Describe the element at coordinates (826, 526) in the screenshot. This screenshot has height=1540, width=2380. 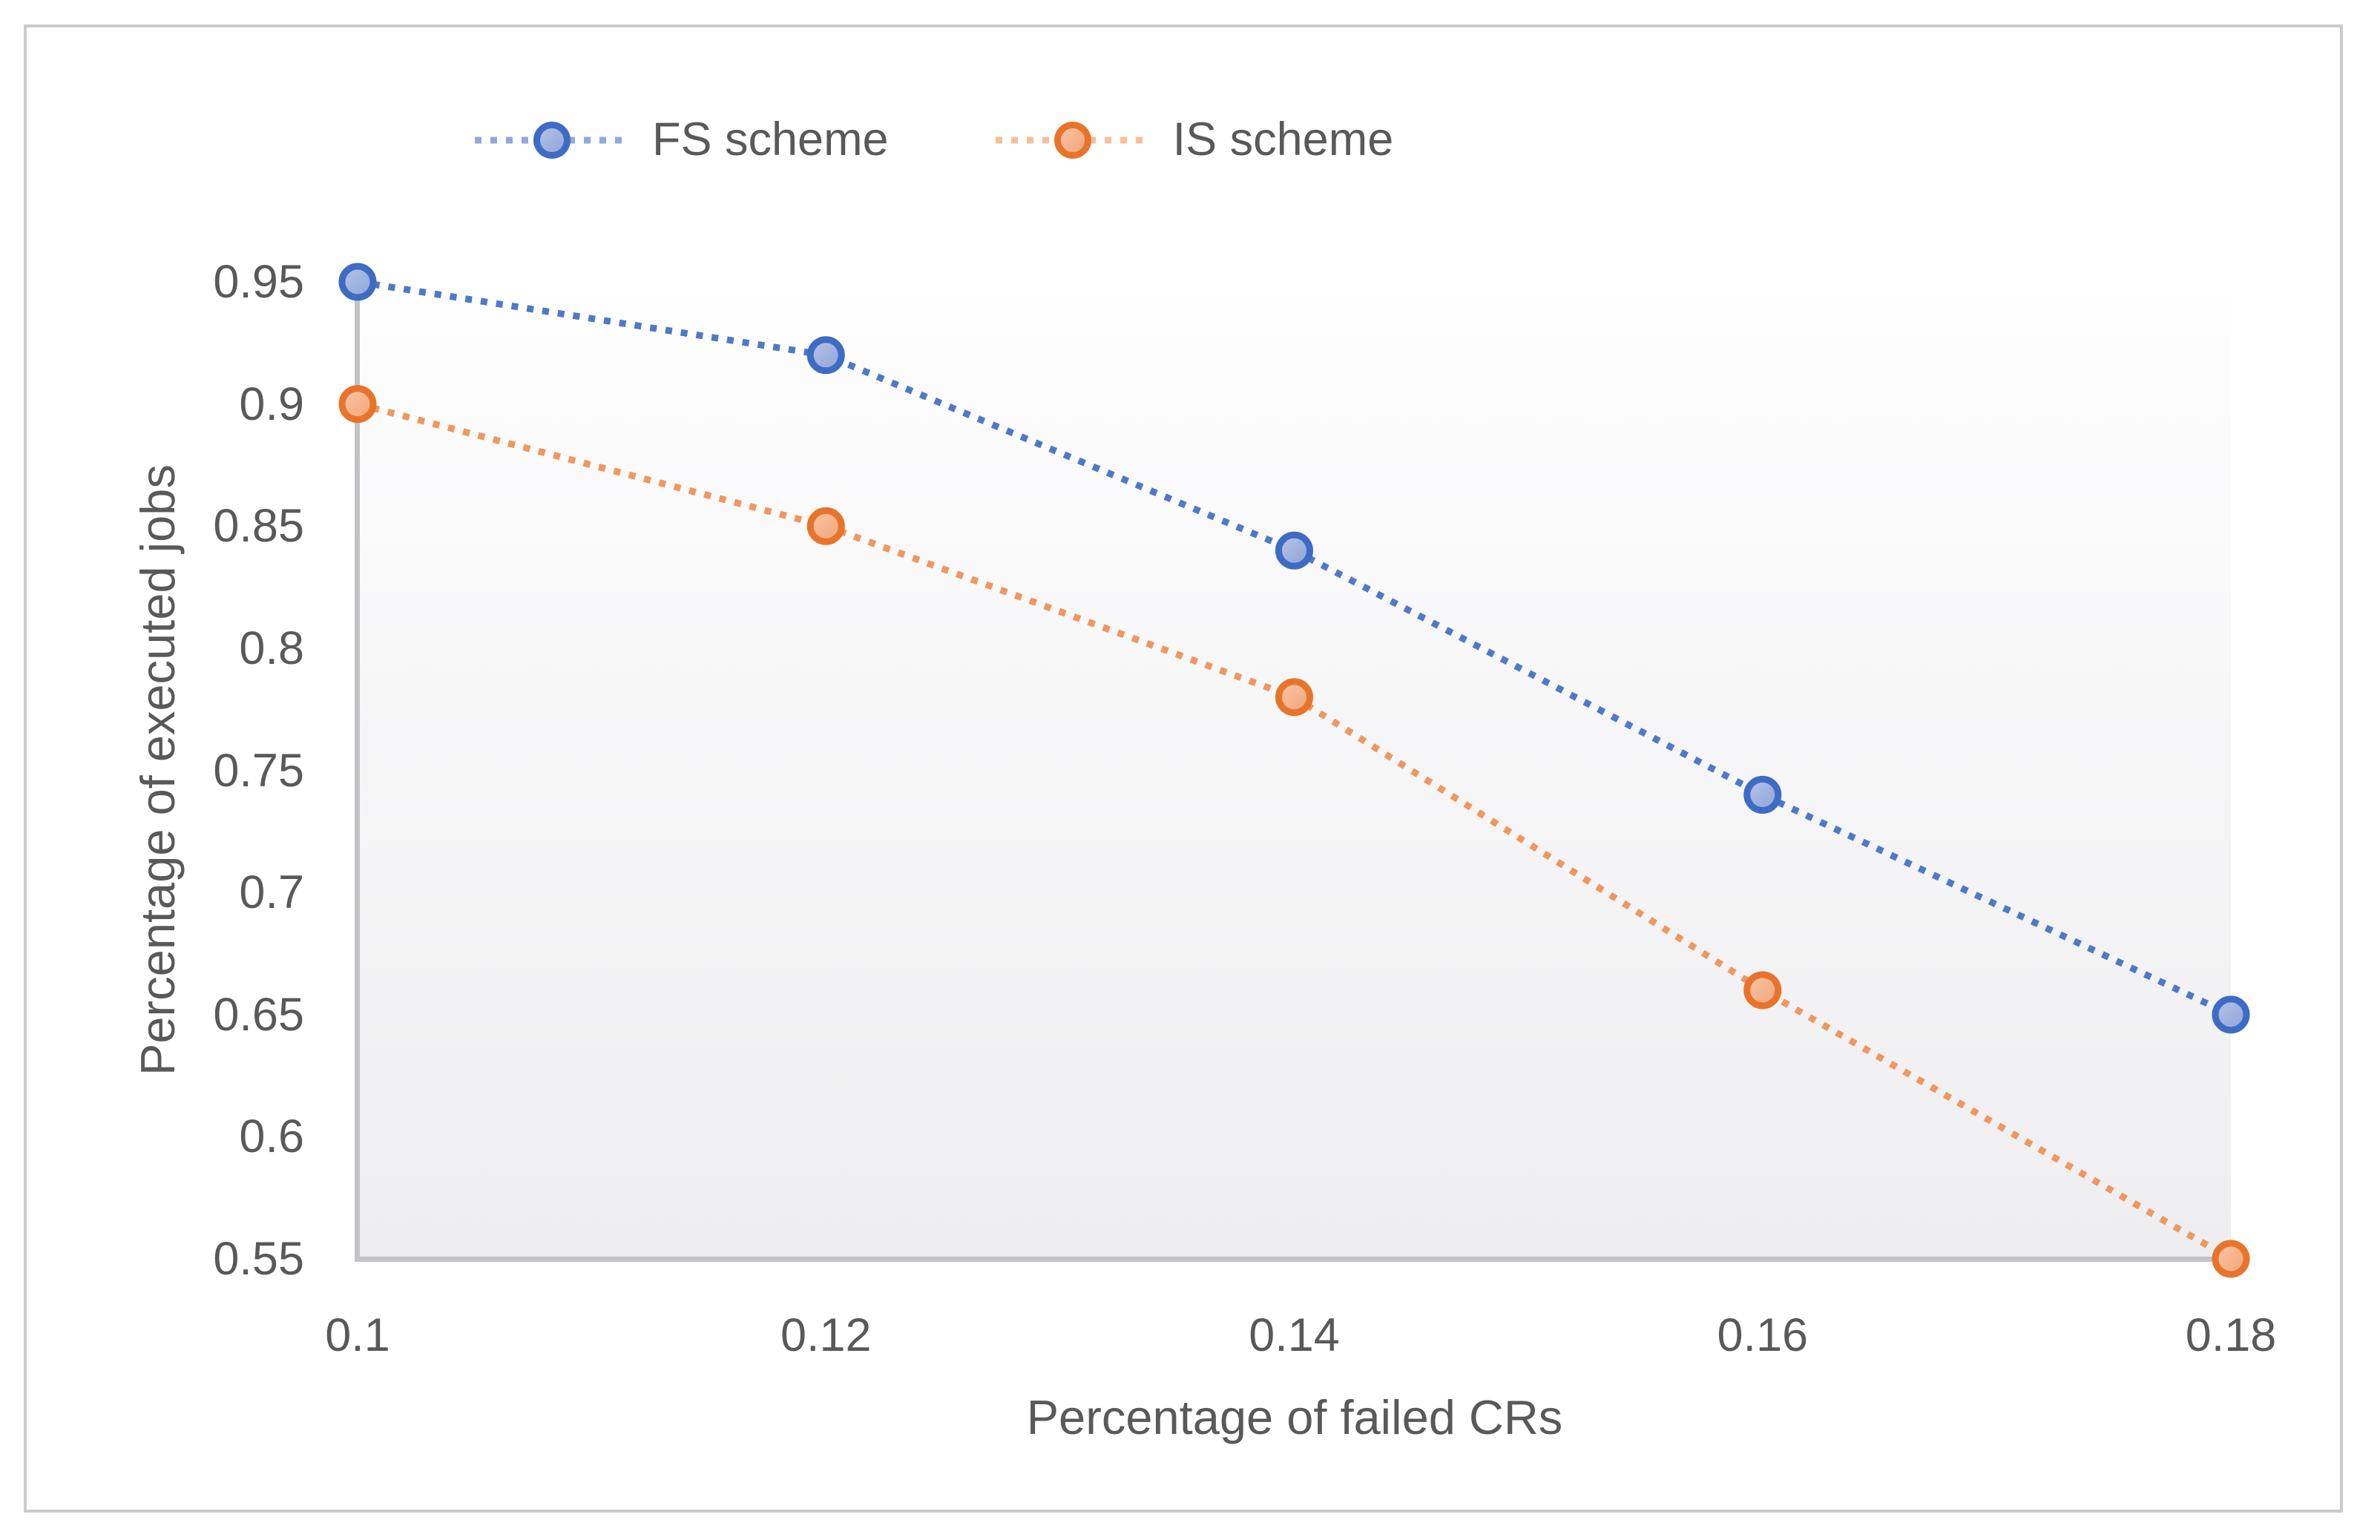
I see `data-point-is-0.12` at that location.